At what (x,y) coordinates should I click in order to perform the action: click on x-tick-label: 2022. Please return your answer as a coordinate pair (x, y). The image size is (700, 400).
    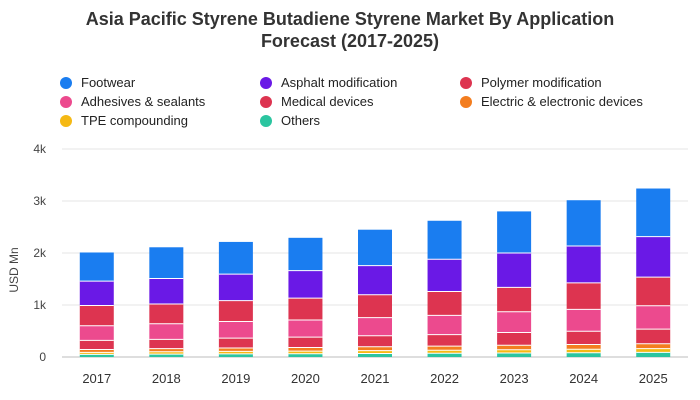
    Looking at the image, I should click on (444, 378).